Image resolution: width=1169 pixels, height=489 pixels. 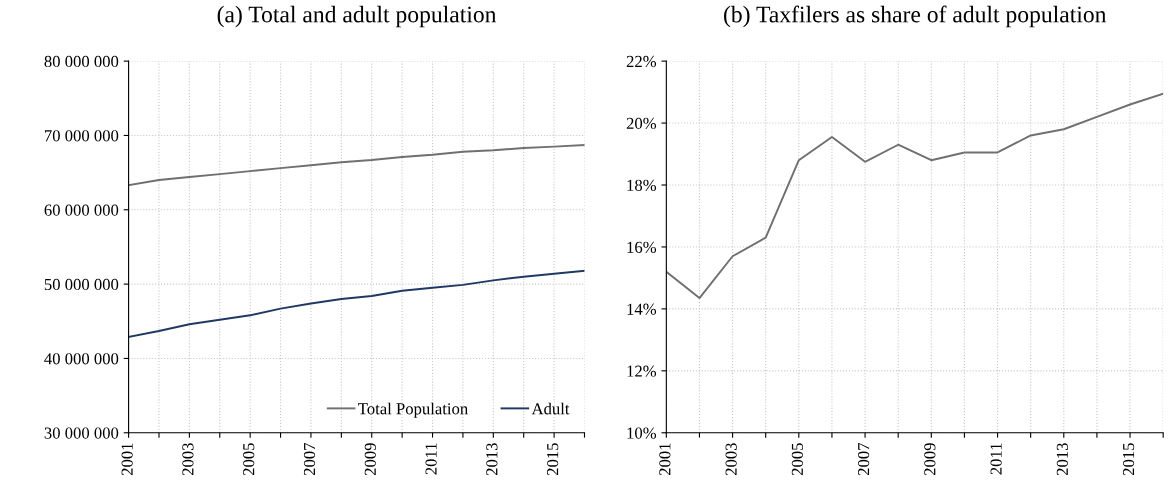 I want to click on chart-title: (b) Taxfilers as share of adult population, so click(x=915, y=16).